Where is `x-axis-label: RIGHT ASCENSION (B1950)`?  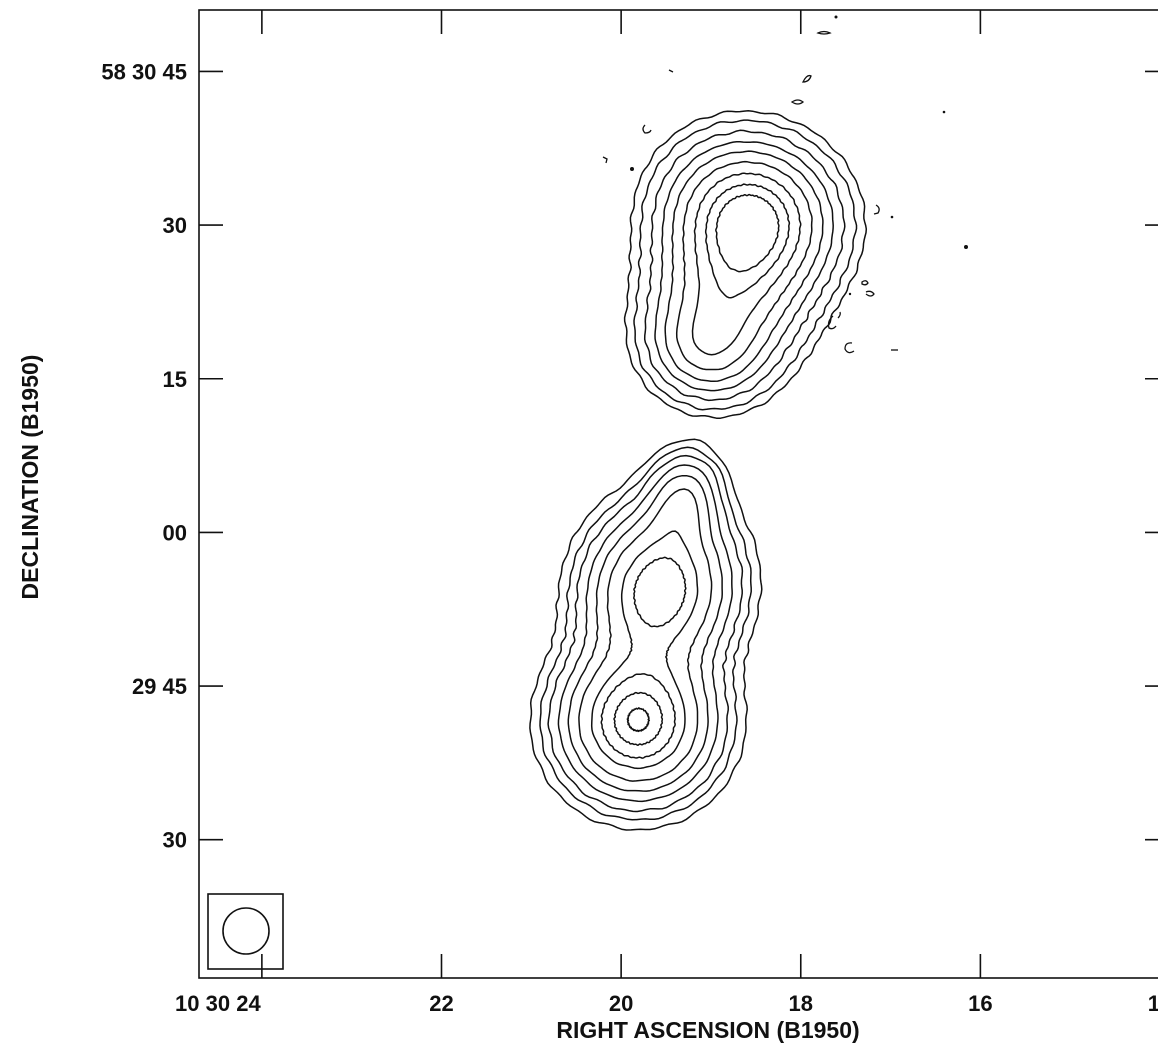 x-axis-label: RIGHT ASCENSION (B1950) is located at coordinates (707, 1030).